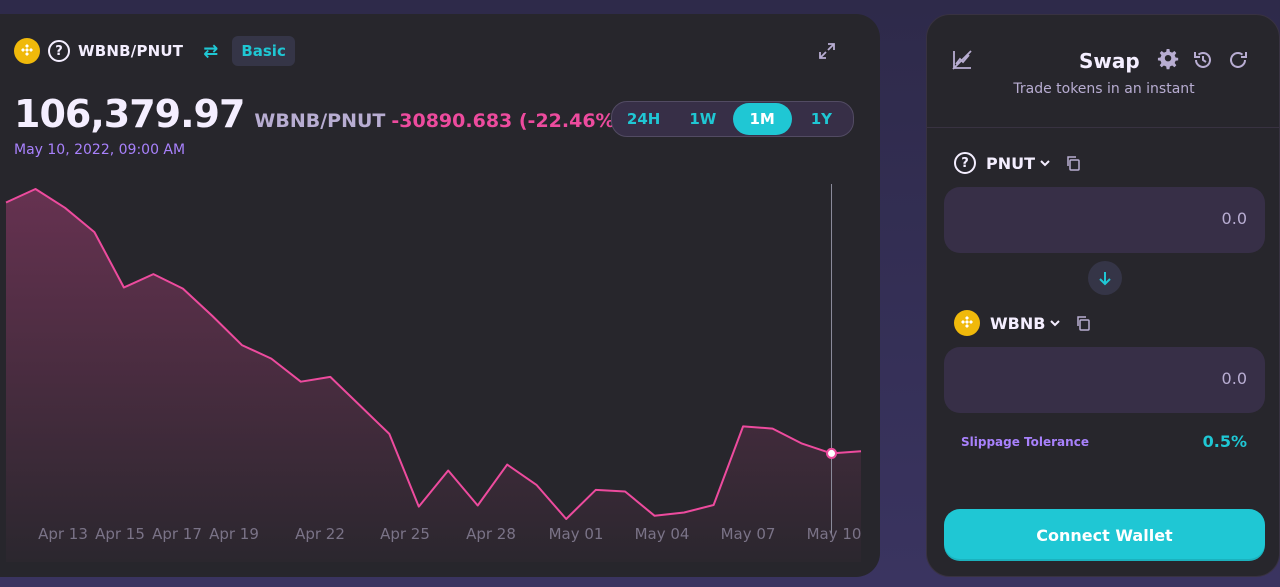  I want to click on x-axis-tick-label: Apr 13, so click(63, 534).